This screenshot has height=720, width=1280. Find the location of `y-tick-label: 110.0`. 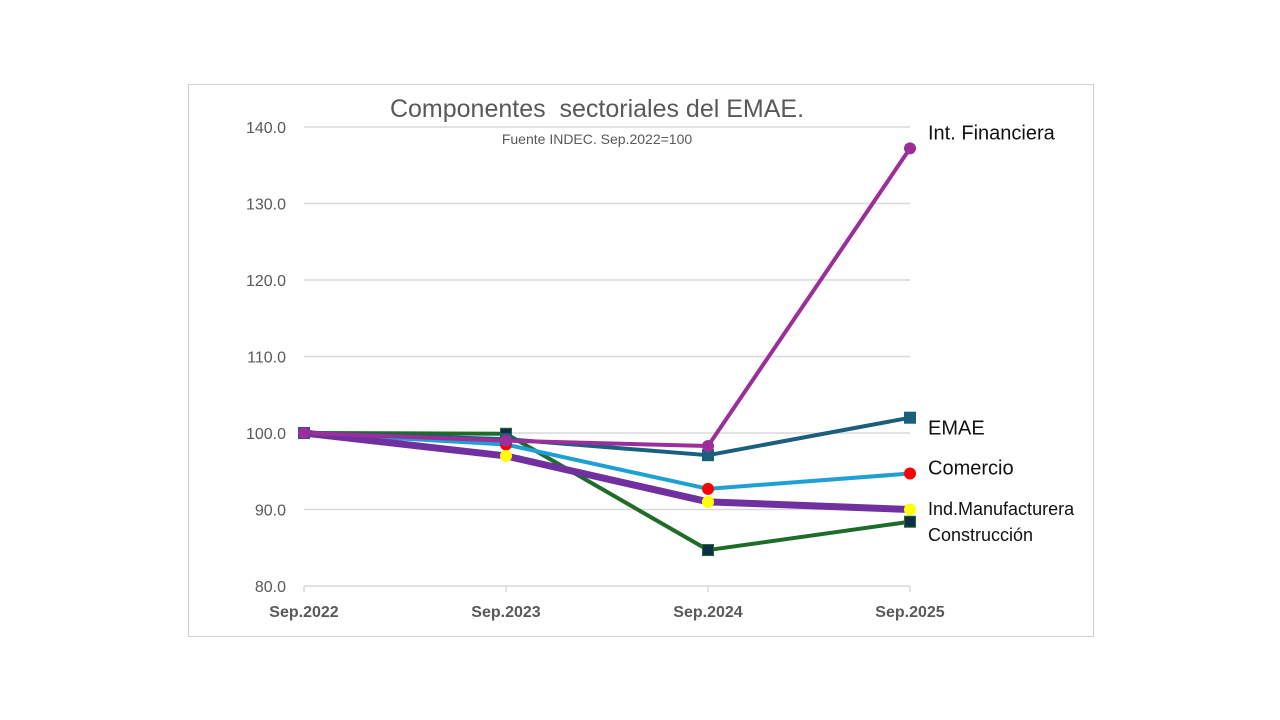

y-tick-label: 110.0 is located at coordinates (266, 358).